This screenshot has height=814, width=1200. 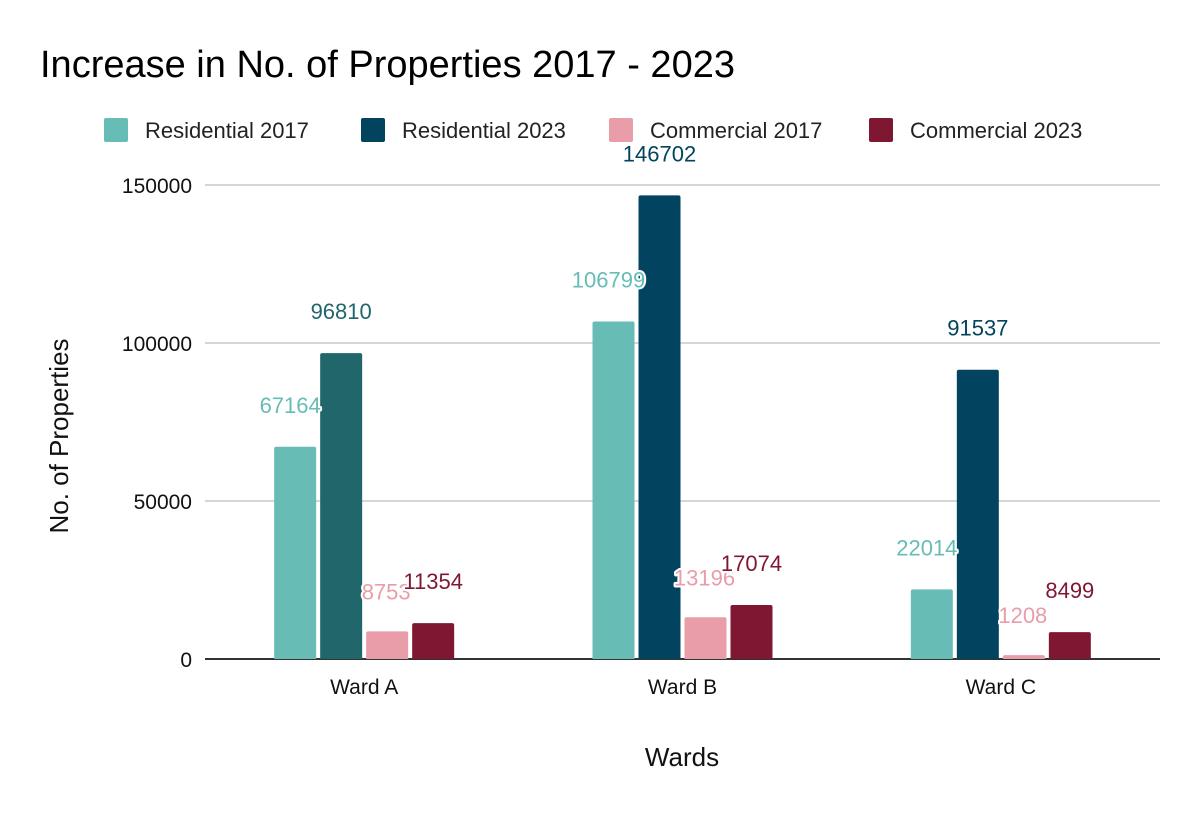 I want to click on y-tick-label-0: 0, so click(x=186, y=660).